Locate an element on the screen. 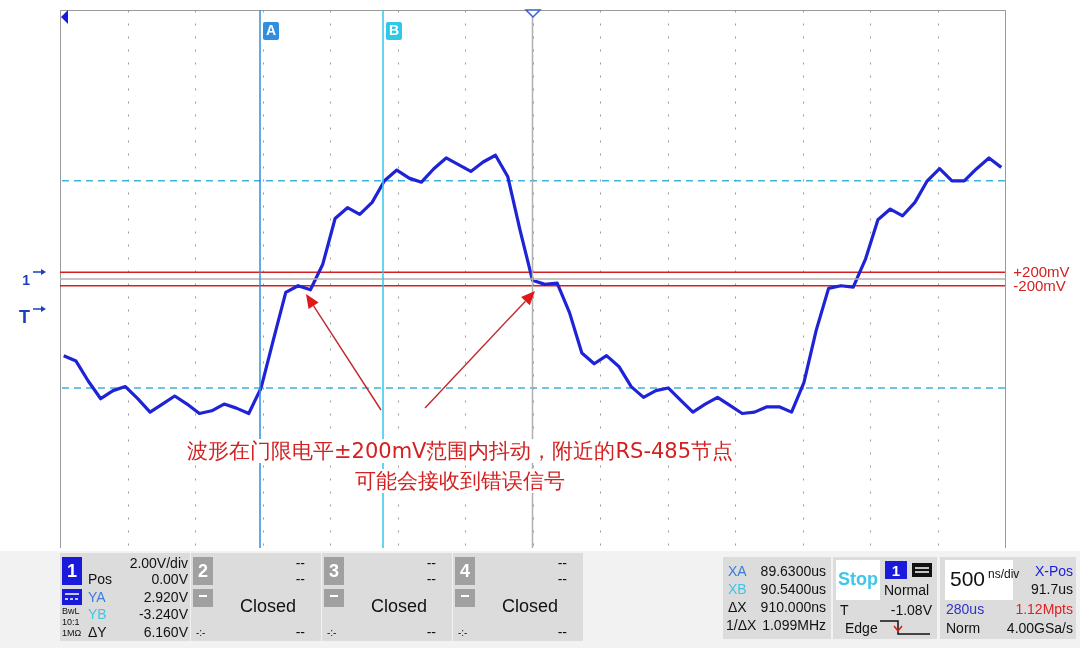  text: 2.00V/div is located at coordinates (158, 563).